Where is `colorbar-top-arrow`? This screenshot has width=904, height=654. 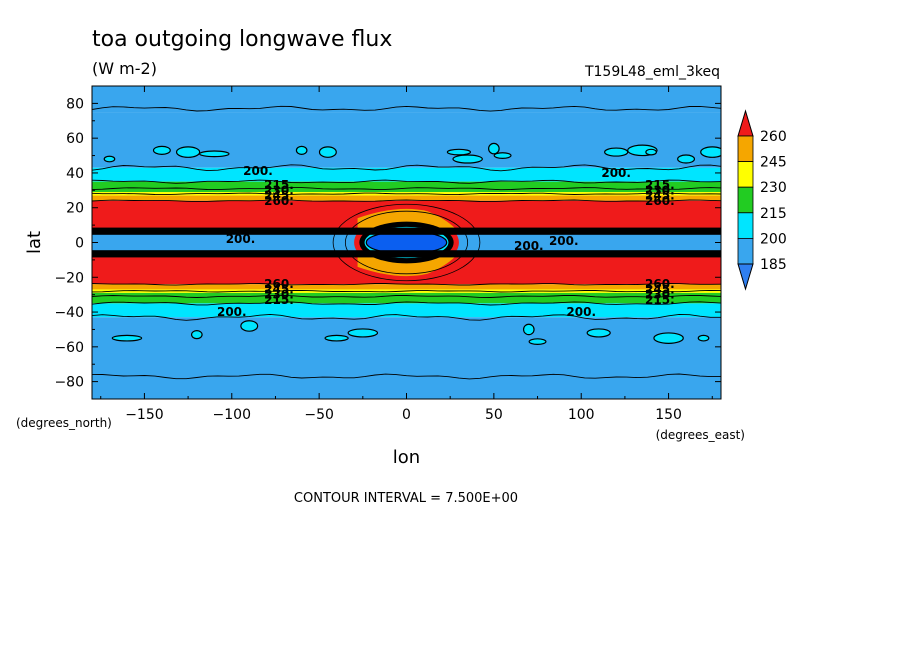 colorbar-top-arrow is located at coordinates (745, 123).